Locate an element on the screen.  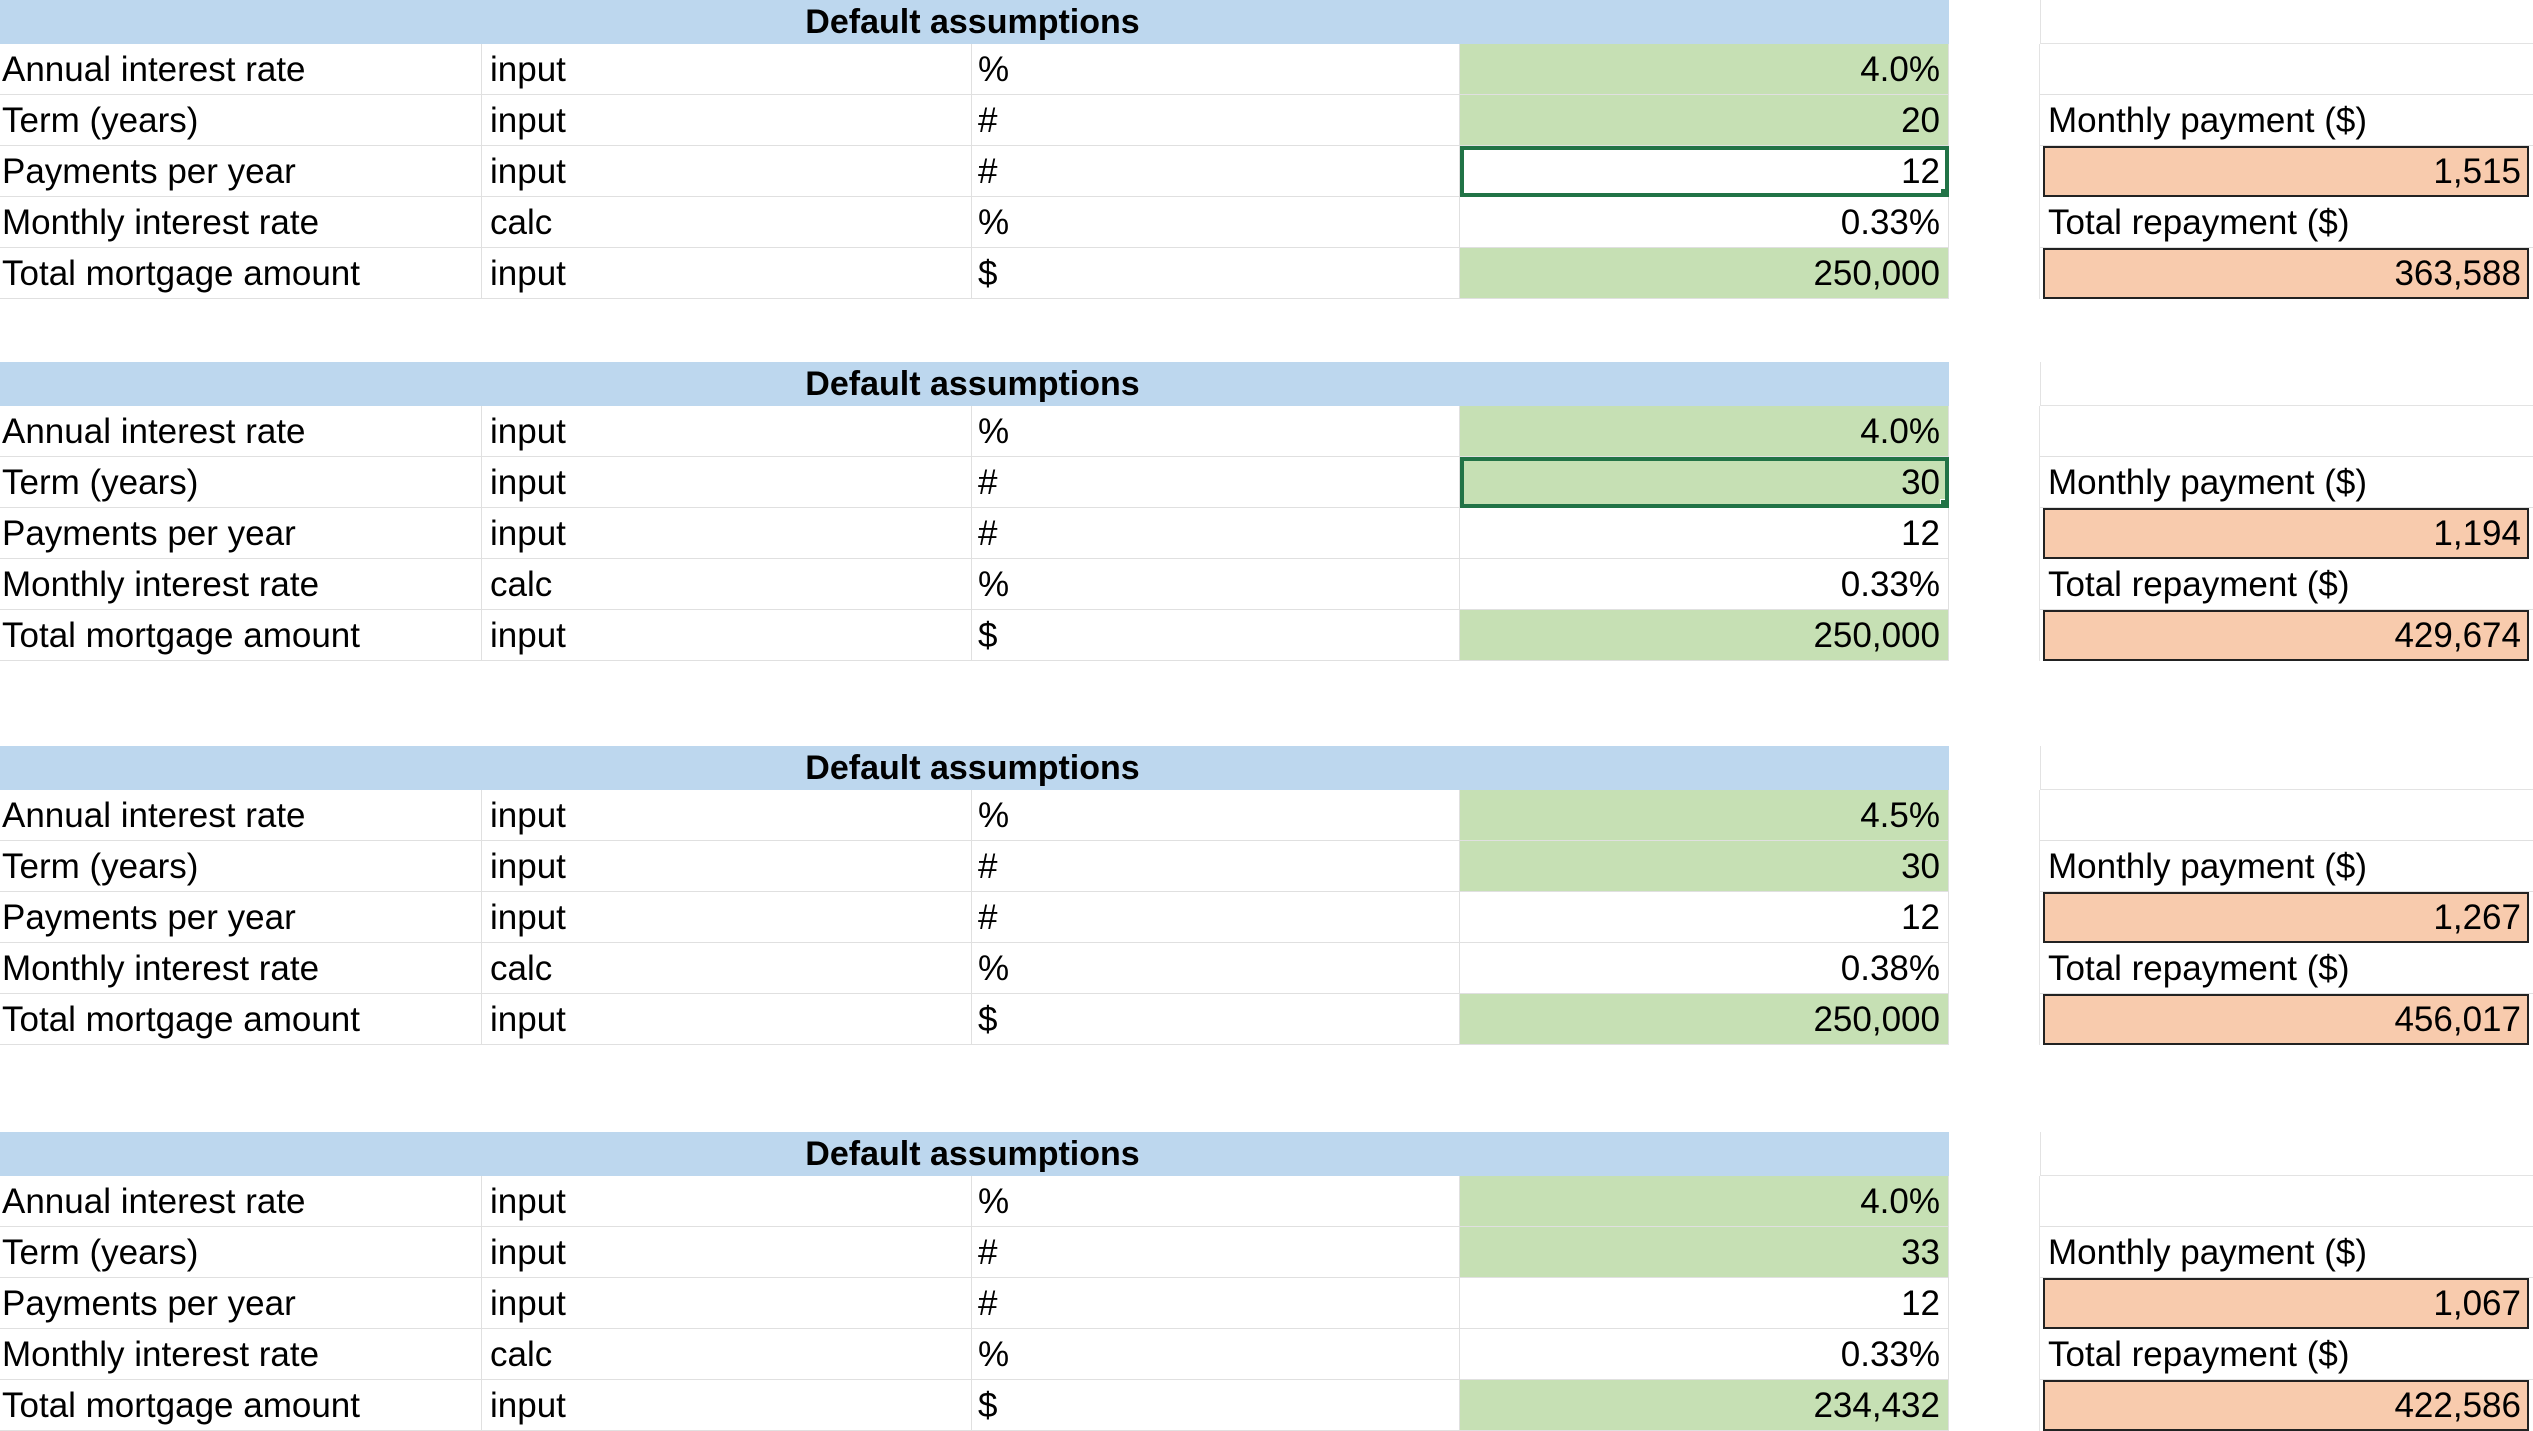
monthly-payment-value: 1,267 is located at coordinates (2286, 917).